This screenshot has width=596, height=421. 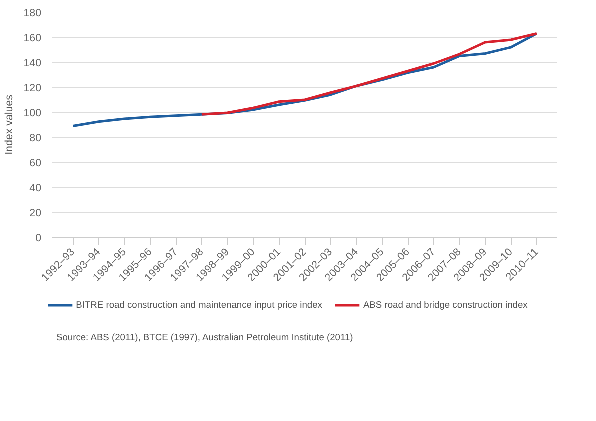 What do you see at coordinates (36, 138) in the screenshot?
I see `y-tick-label: 80` at bounding box center [36, 138].